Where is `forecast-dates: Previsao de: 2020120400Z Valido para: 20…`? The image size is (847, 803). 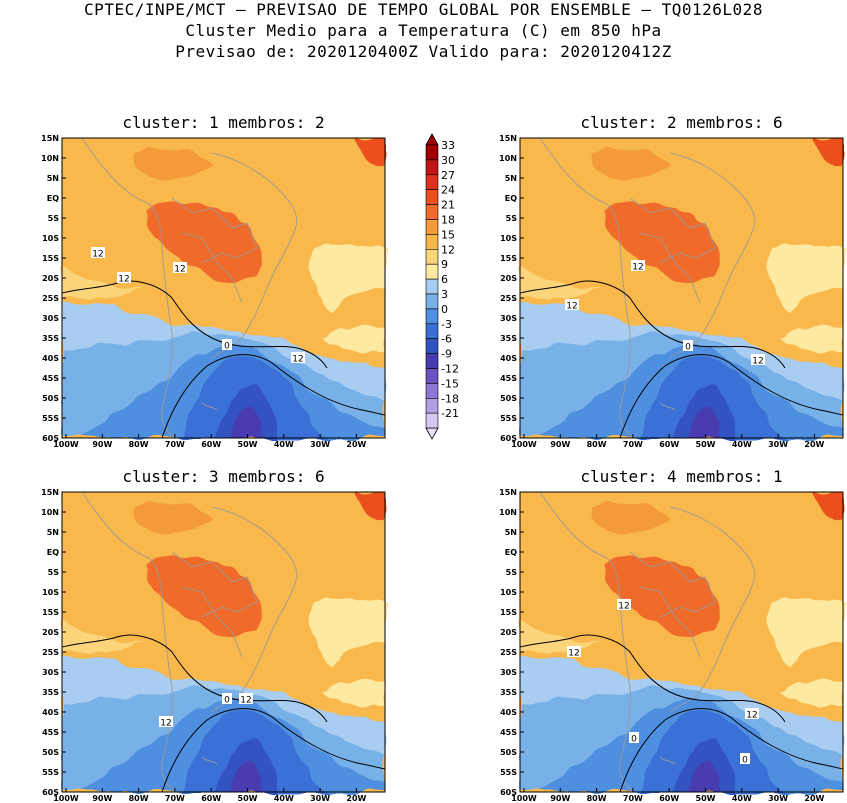
forecast-dates: Previsao de: 2020120400Z Valido para: 20… is located at coordinates (423, 51).